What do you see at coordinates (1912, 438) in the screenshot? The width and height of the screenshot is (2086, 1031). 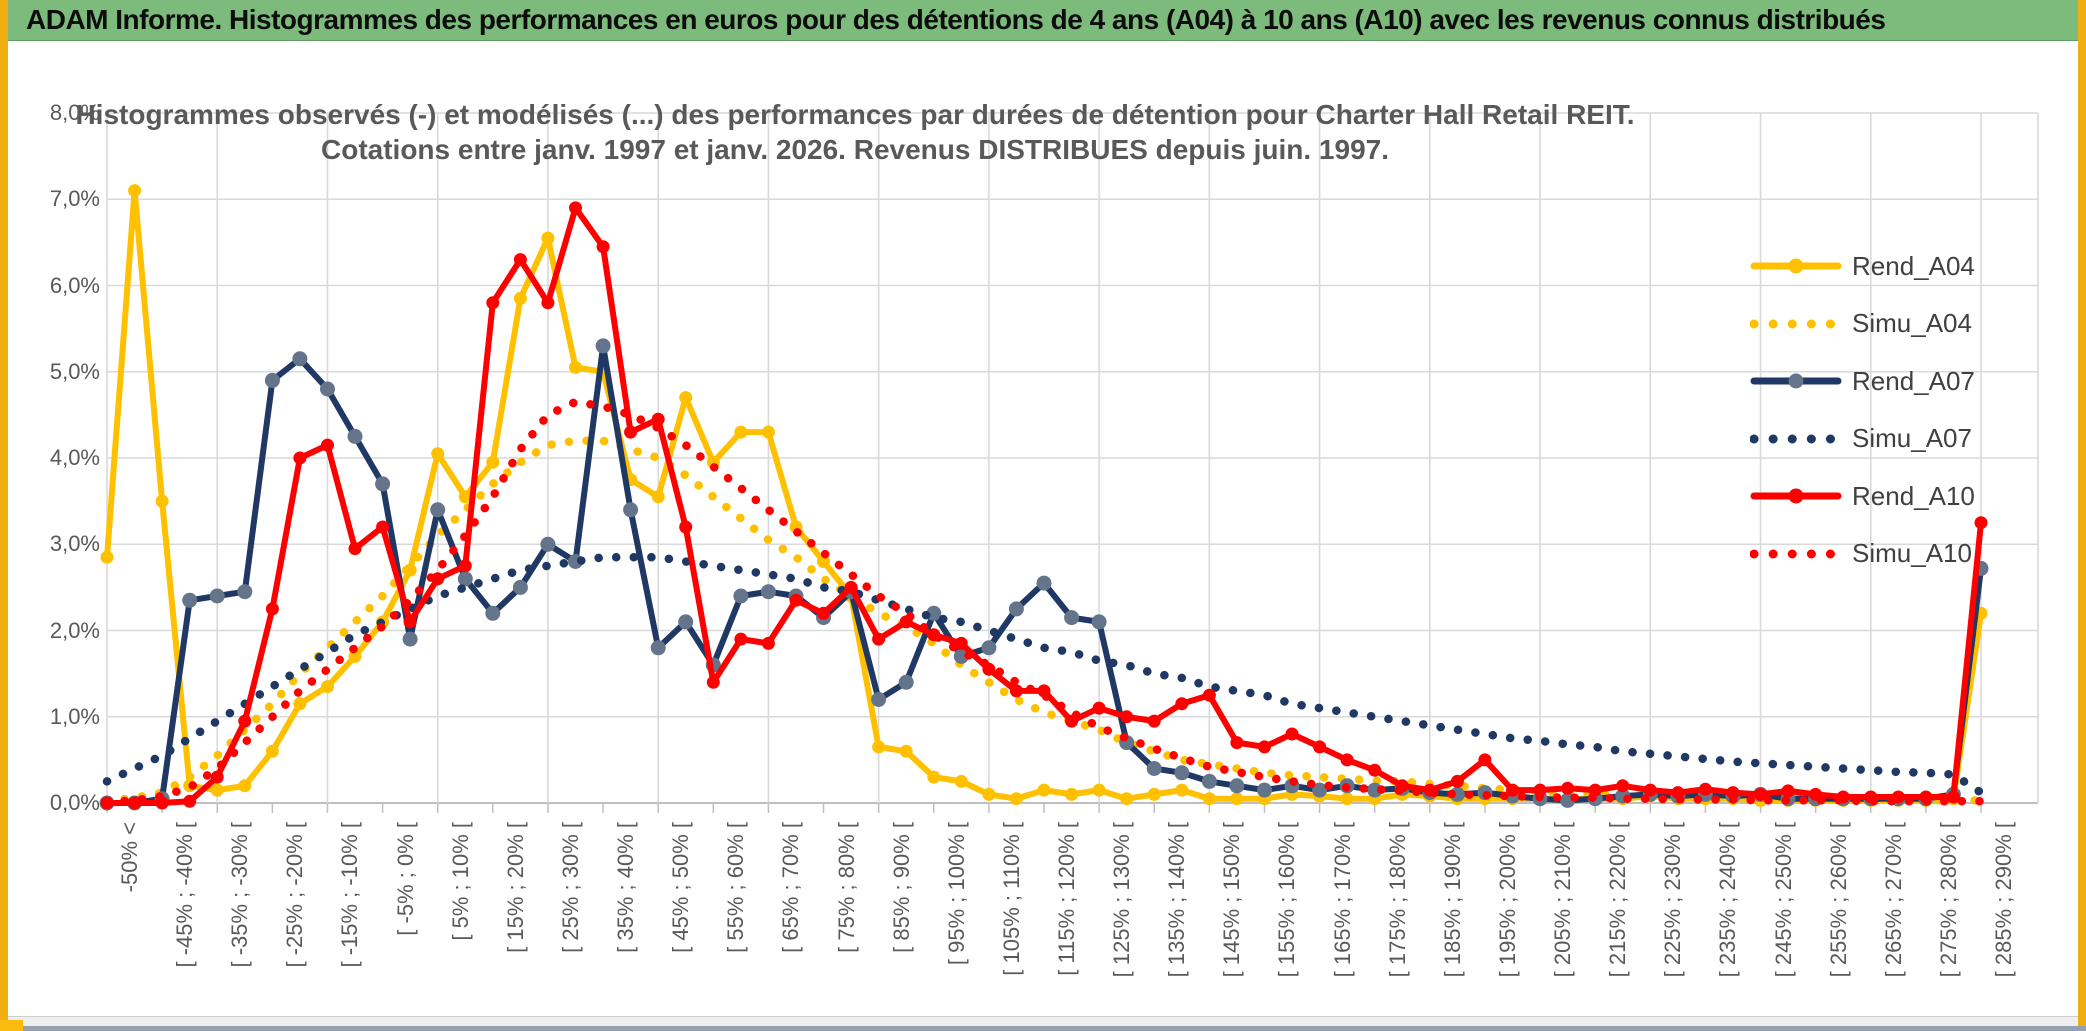 I see `legend-label: Simu_A07` at bounding box center [1912, 438].